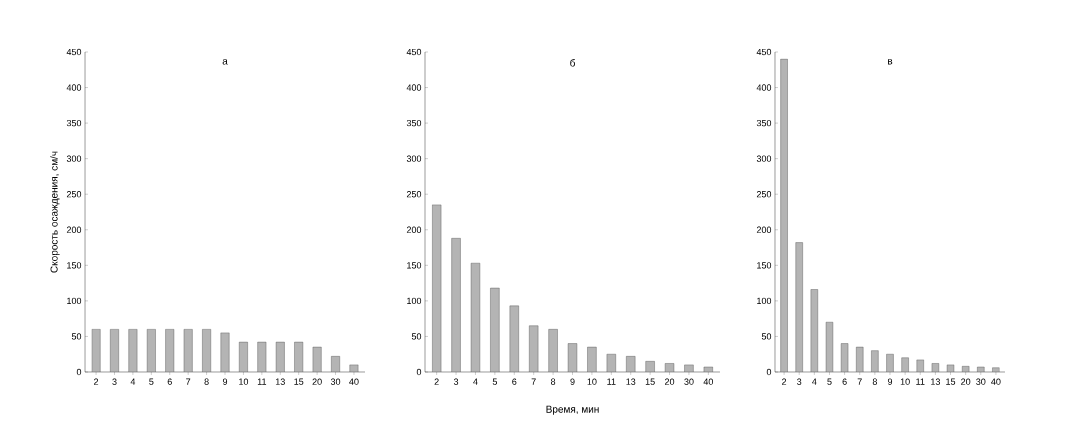 This screenshot has height=447, width=1090. What do you see at coordinates (55, 212) in the screenshot?
I see `y-axis-title: Скорость осаждения, см/ч` at bounding box center [55, 212].